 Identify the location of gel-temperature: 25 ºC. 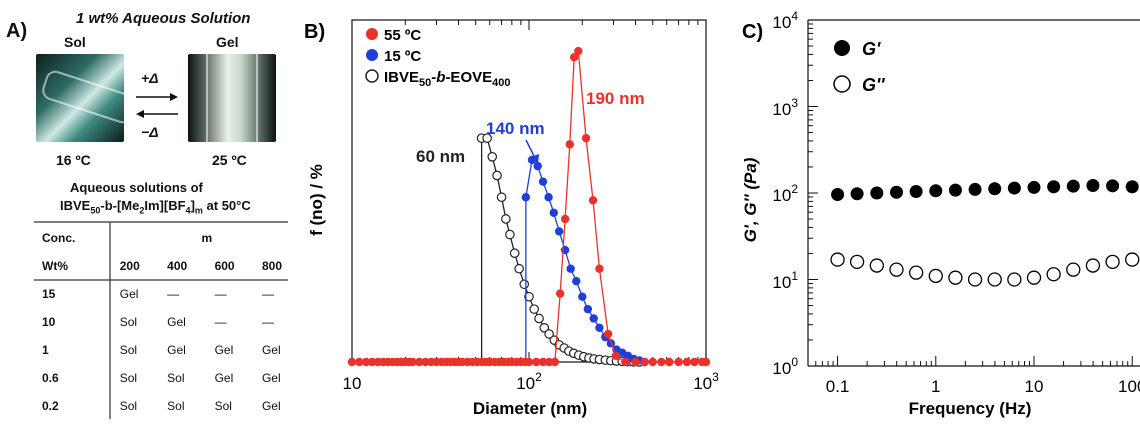
(229, 160).